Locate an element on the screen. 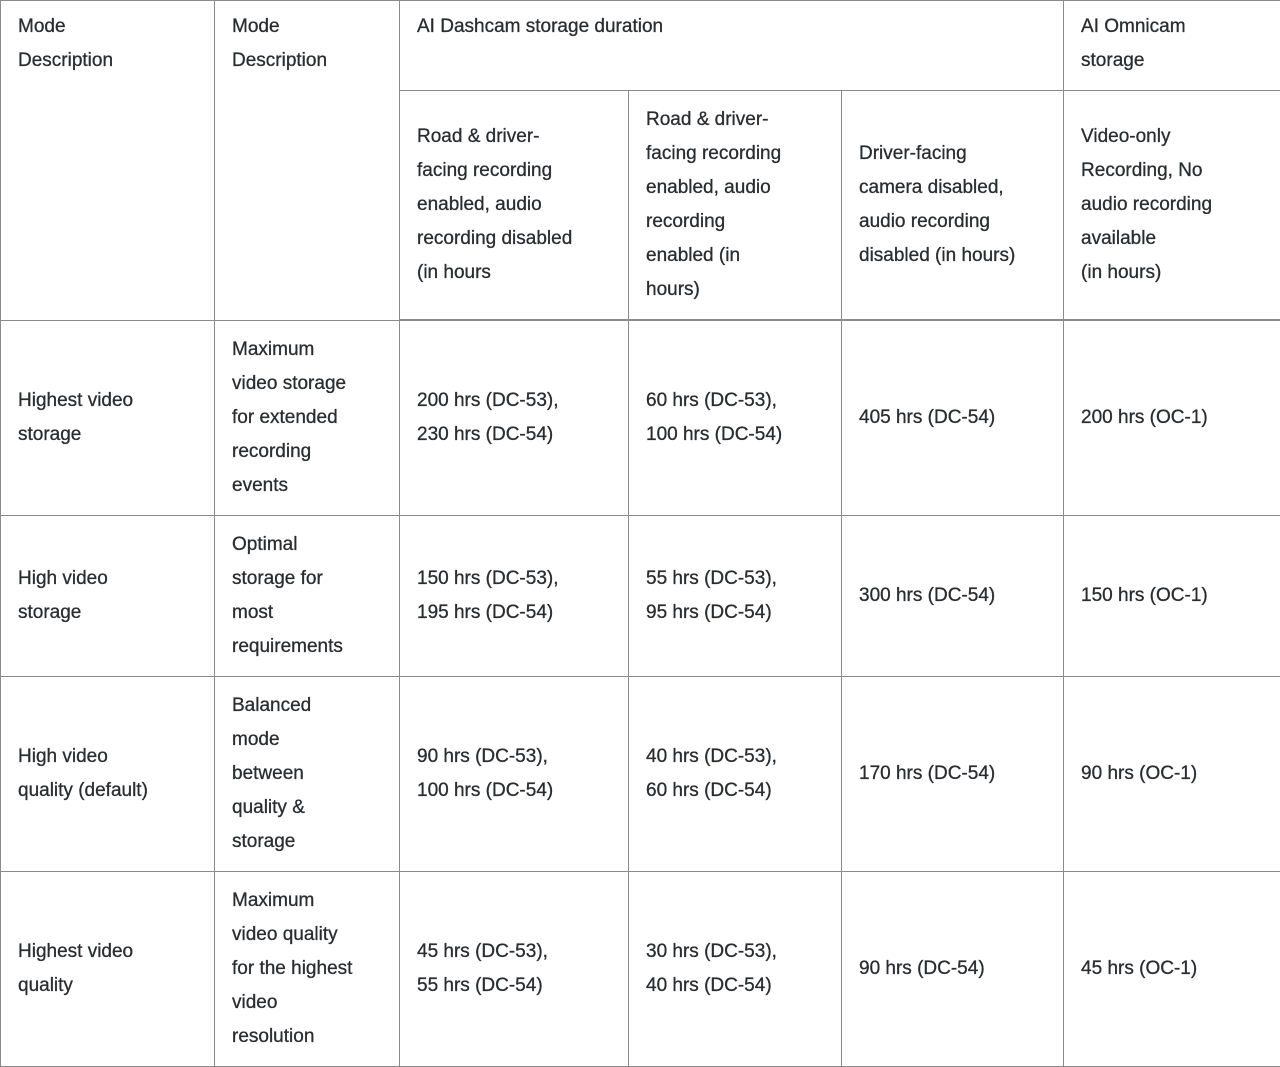  cell-mode: Highest video quality is located at coordinates (108, 968).